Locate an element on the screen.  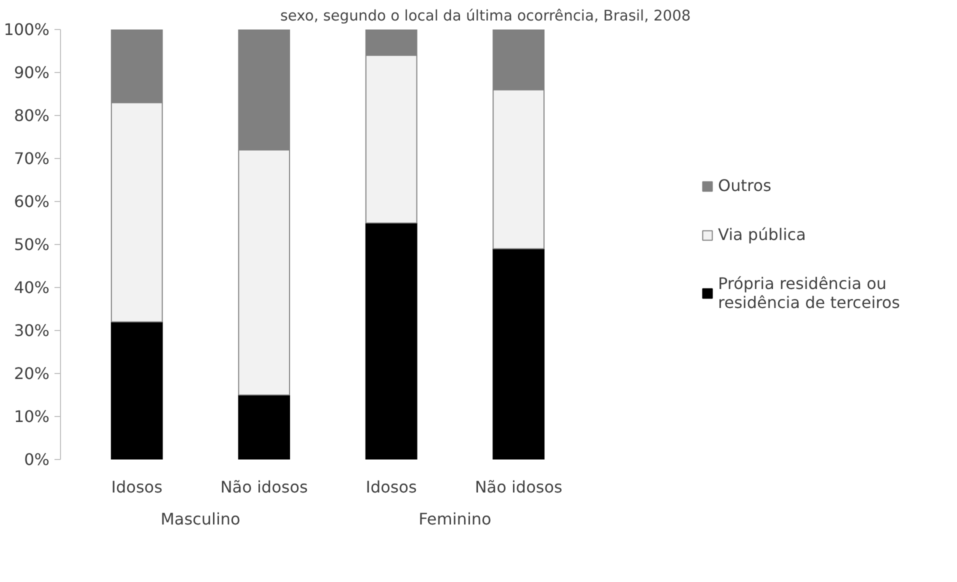
y-tick-label: 10% is located at coordinates (32, 416).